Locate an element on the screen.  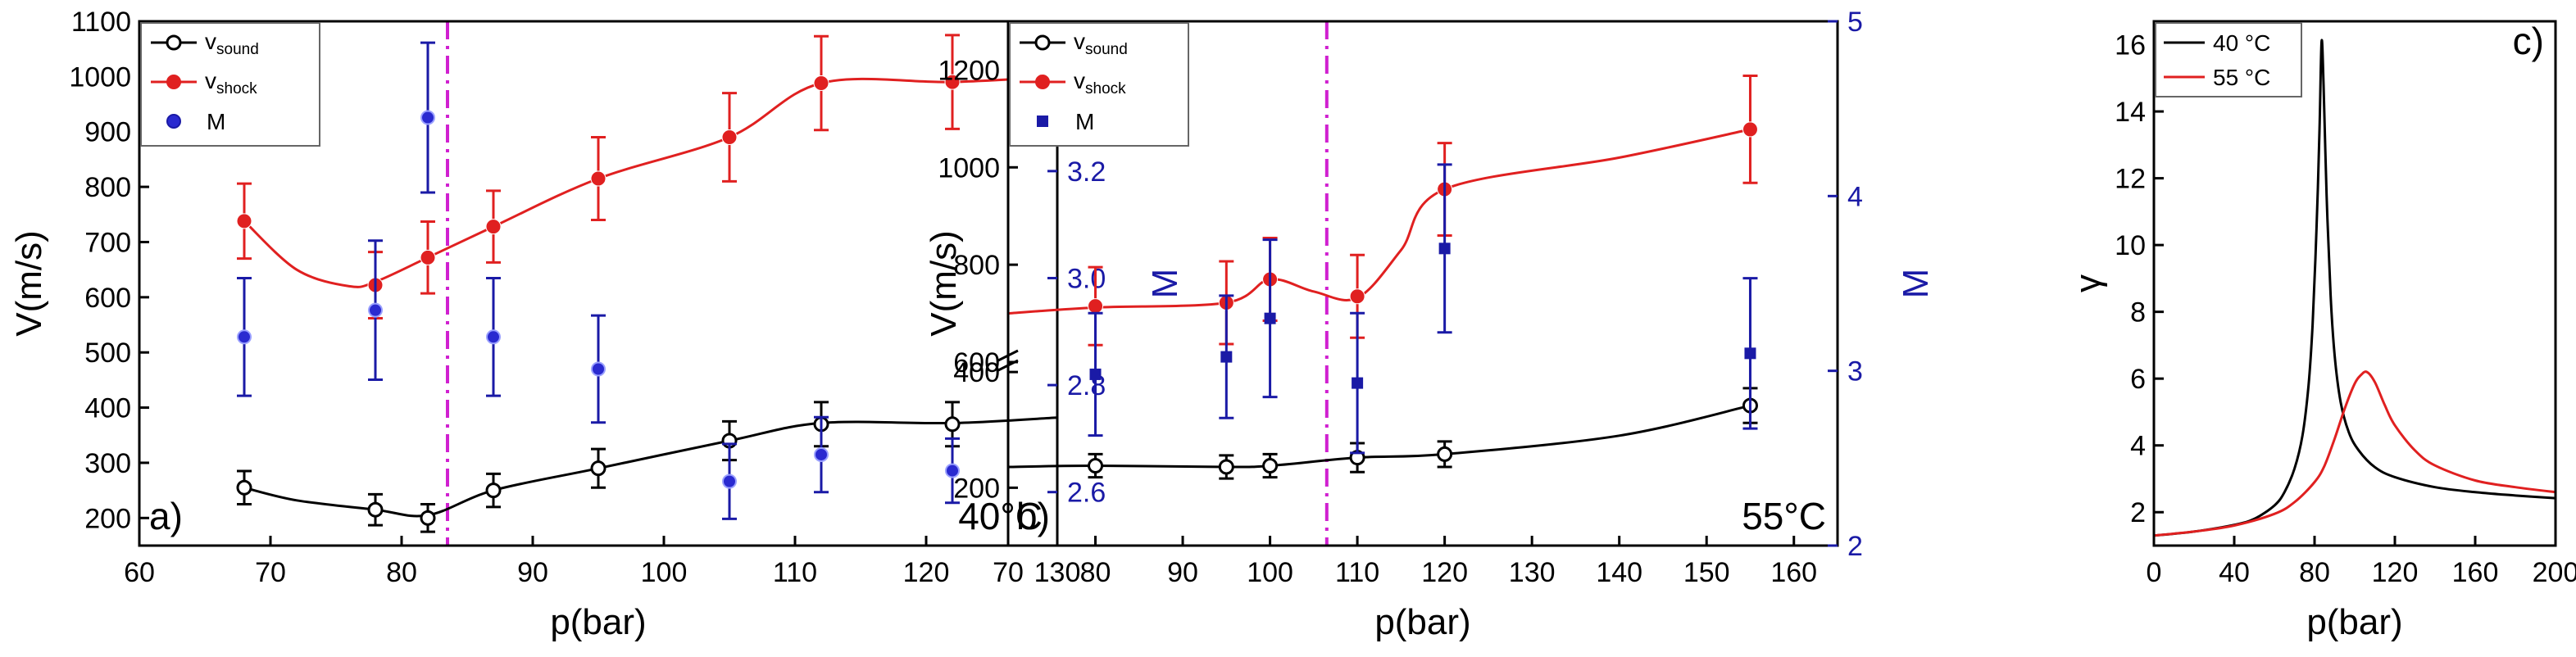
a-v_shock-curve is located at coordinates (650, 182).